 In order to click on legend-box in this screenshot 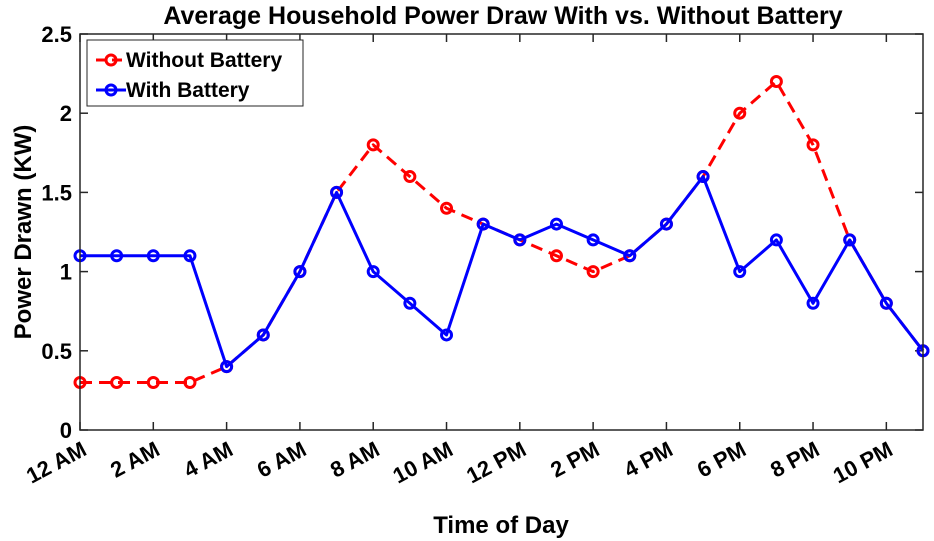, I will do `click(195, 73)`.